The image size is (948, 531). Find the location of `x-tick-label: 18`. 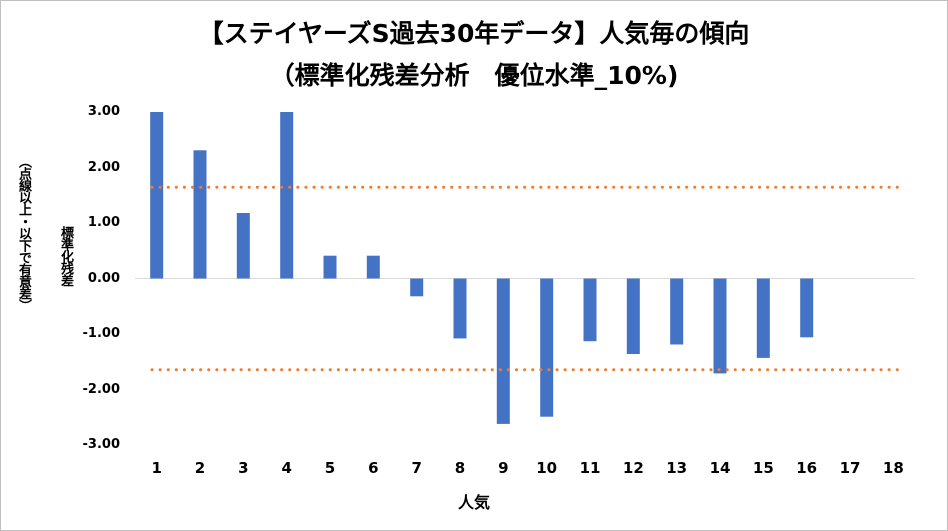

x-tick-label: 18 is located at coordinates (893, 468).